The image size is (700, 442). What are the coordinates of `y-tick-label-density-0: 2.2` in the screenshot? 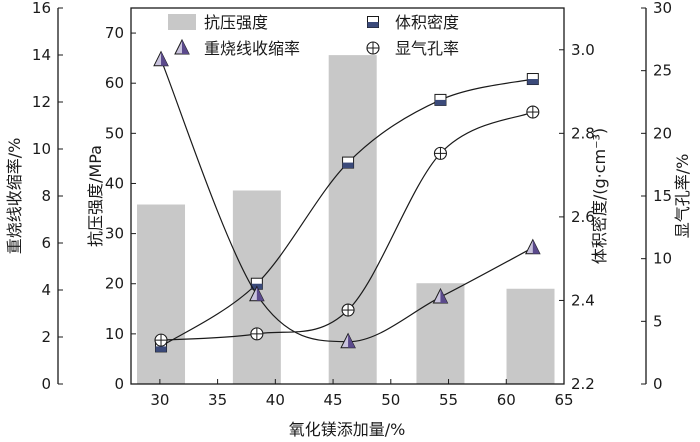 It's located at (583, 384).